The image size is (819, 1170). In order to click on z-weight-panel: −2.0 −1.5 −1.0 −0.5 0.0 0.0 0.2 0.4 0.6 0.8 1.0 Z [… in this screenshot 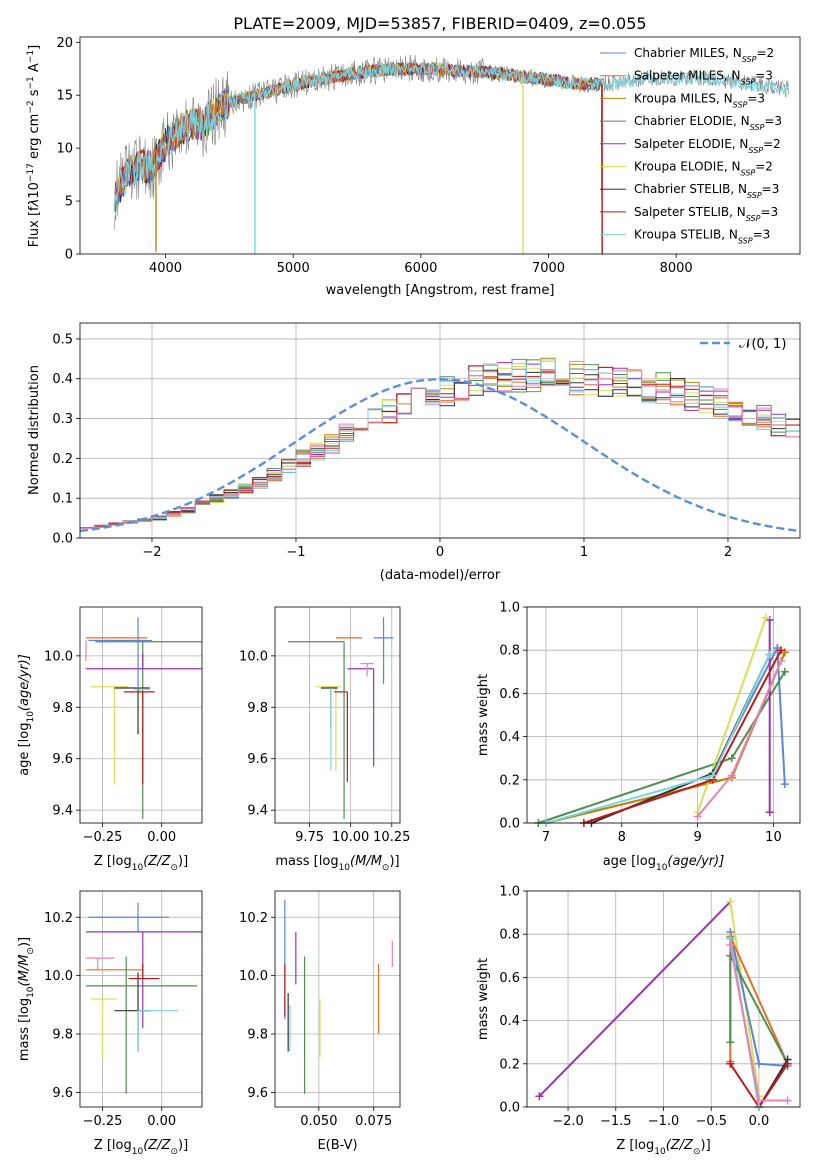, I will do `click(638, 1021)`.